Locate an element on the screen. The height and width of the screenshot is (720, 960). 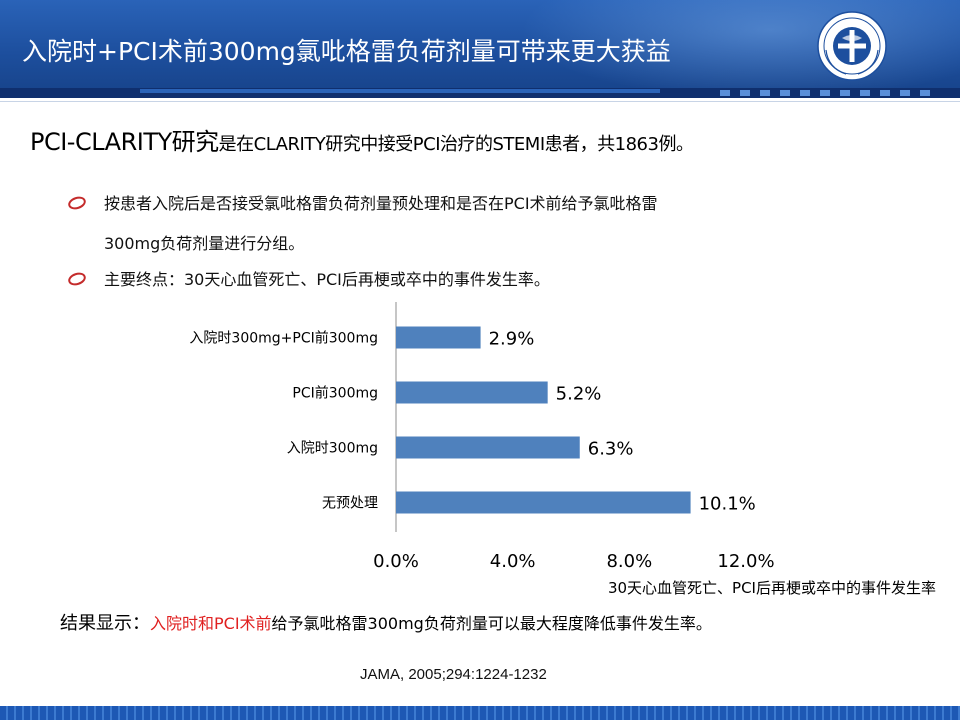
bullet-2: 主要终点：30天心血管死亡、PCI后再梗或卒中的事件发生率。 is located at coordinates (308, 278).